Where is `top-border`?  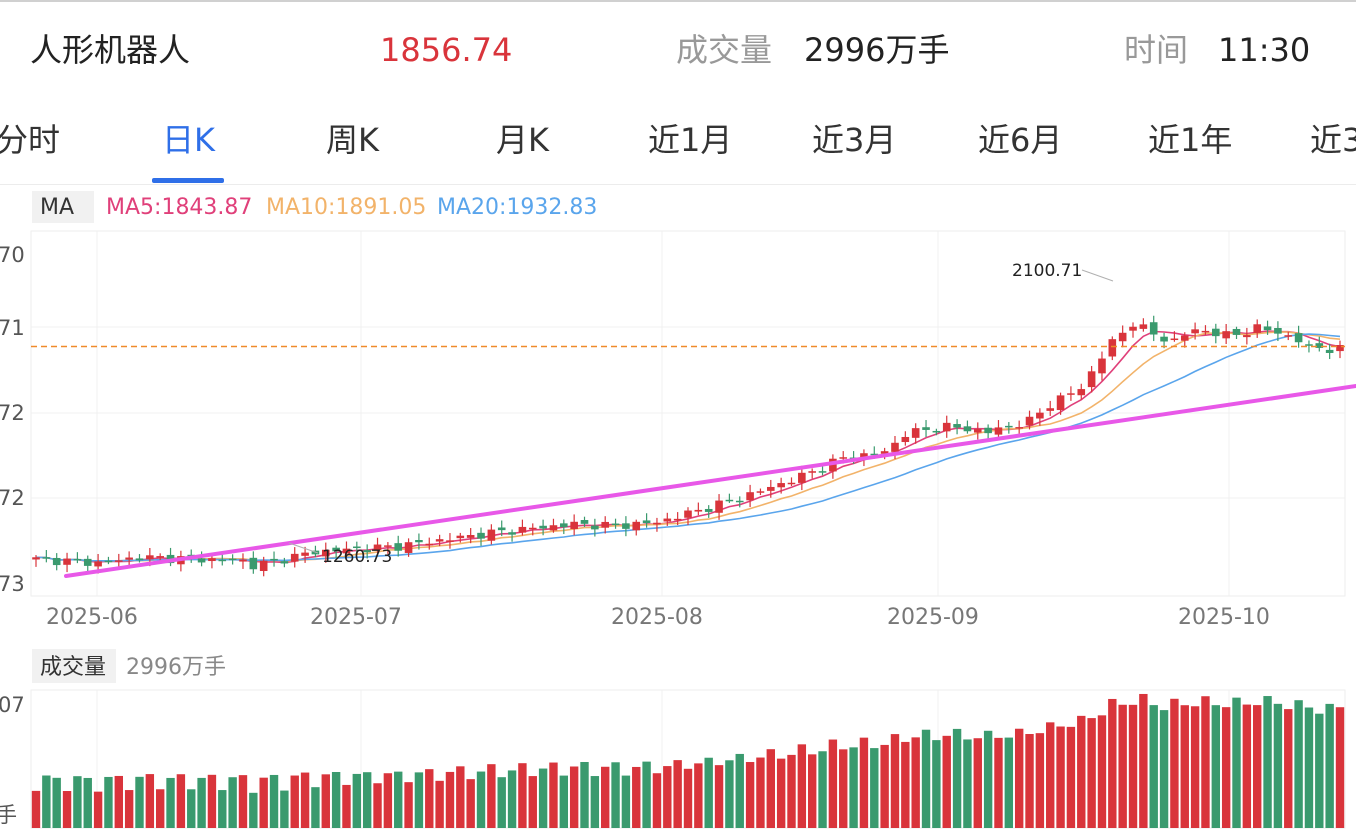 top-border is located at coordinates (678, 1).